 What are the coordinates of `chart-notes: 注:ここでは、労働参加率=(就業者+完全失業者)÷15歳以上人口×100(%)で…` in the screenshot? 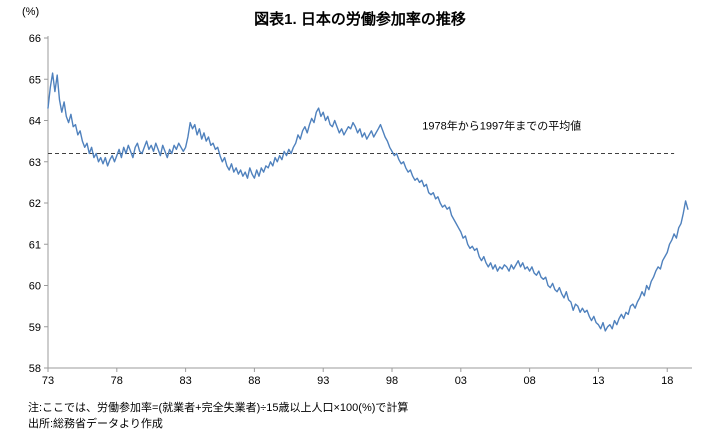 It's located at (218, 416).